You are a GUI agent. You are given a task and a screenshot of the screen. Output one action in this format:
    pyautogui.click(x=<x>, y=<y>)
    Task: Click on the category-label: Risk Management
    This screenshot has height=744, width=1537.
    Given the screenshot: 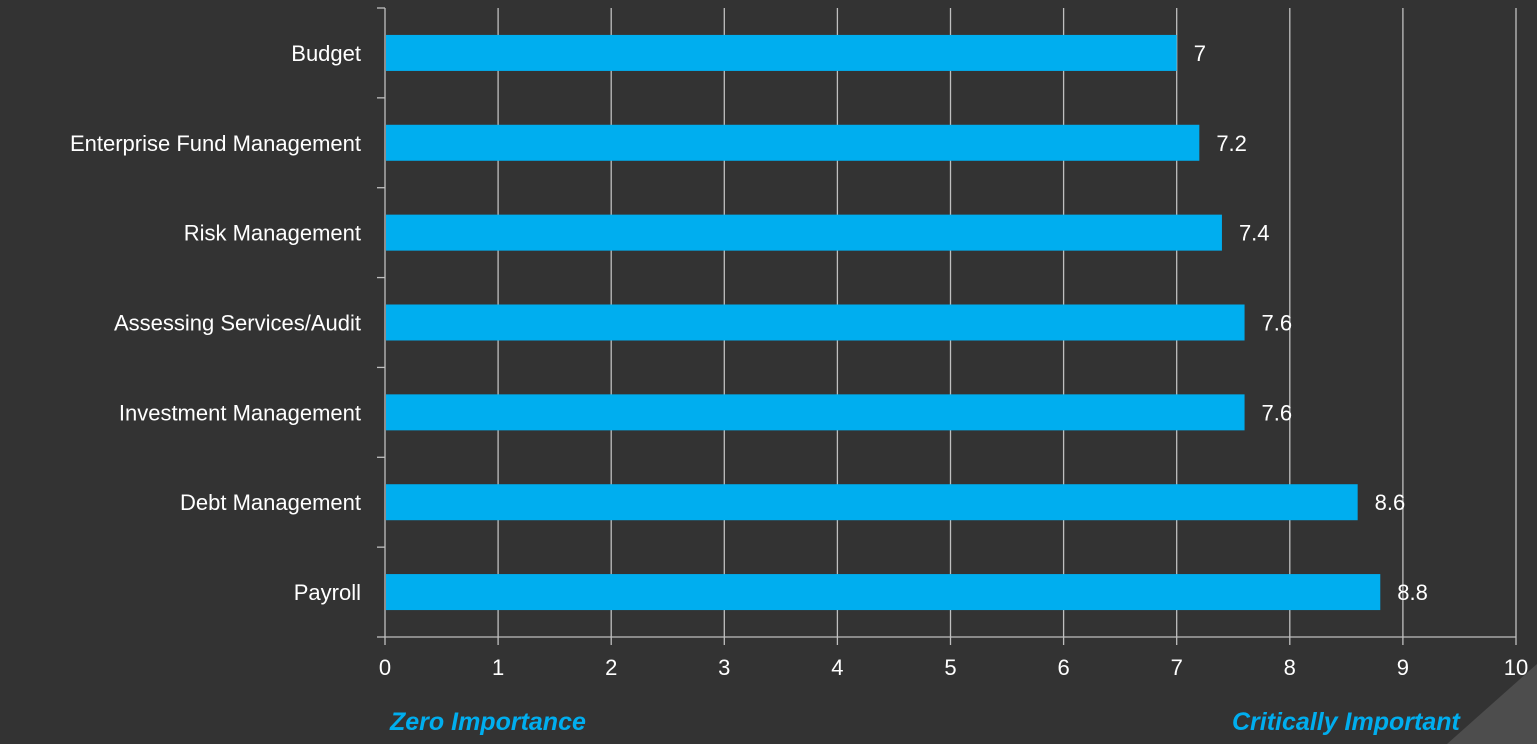 What is the action you would take?
    pyautogui.click(x=272, y=233)
    